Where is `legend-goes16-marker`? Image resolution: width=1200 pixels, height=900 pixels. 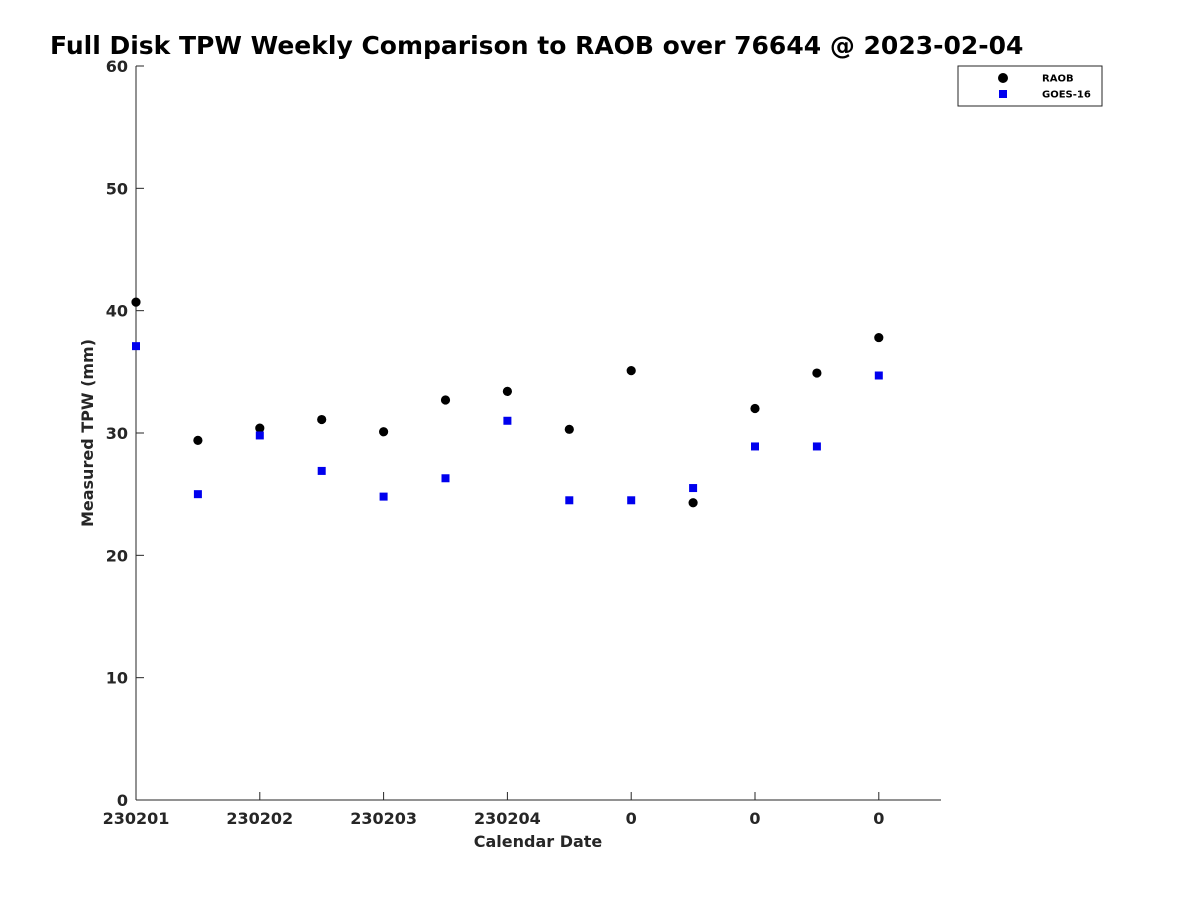 legend-goes16-marker is located at coordinates (1003, 94).